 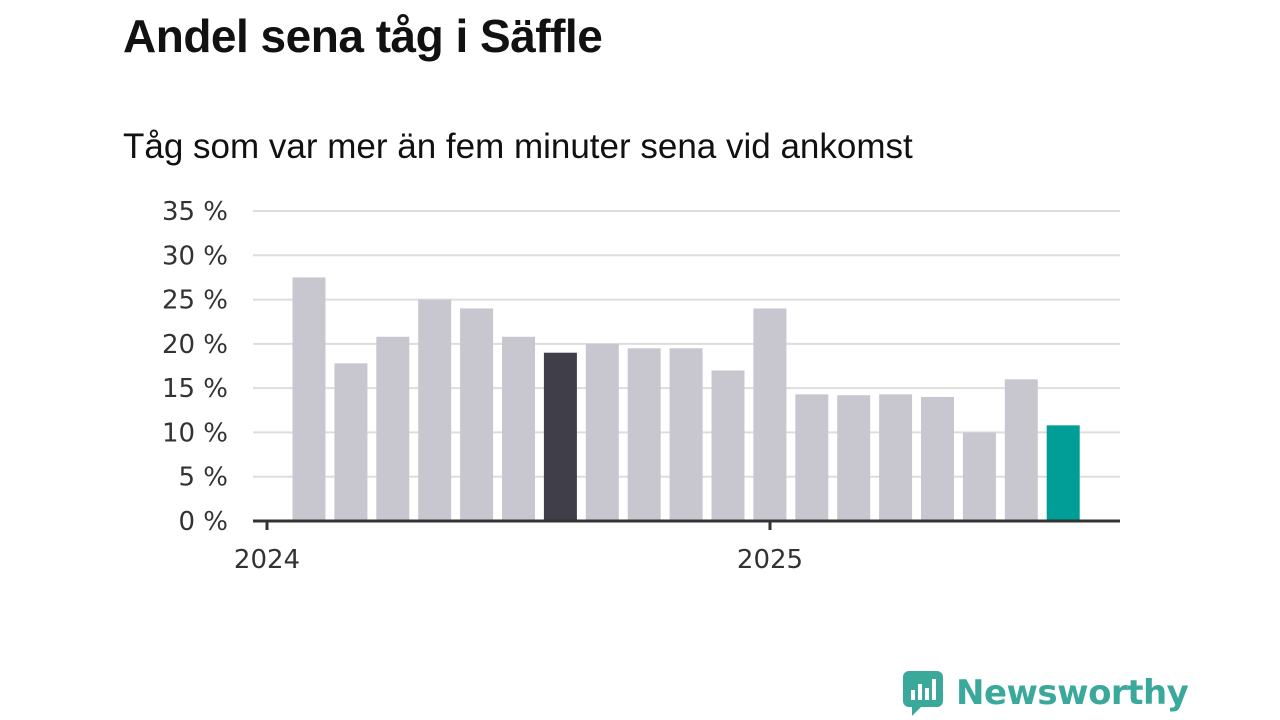 I want to click on y-tick-label: 25 %, so click(x=195, y=301).